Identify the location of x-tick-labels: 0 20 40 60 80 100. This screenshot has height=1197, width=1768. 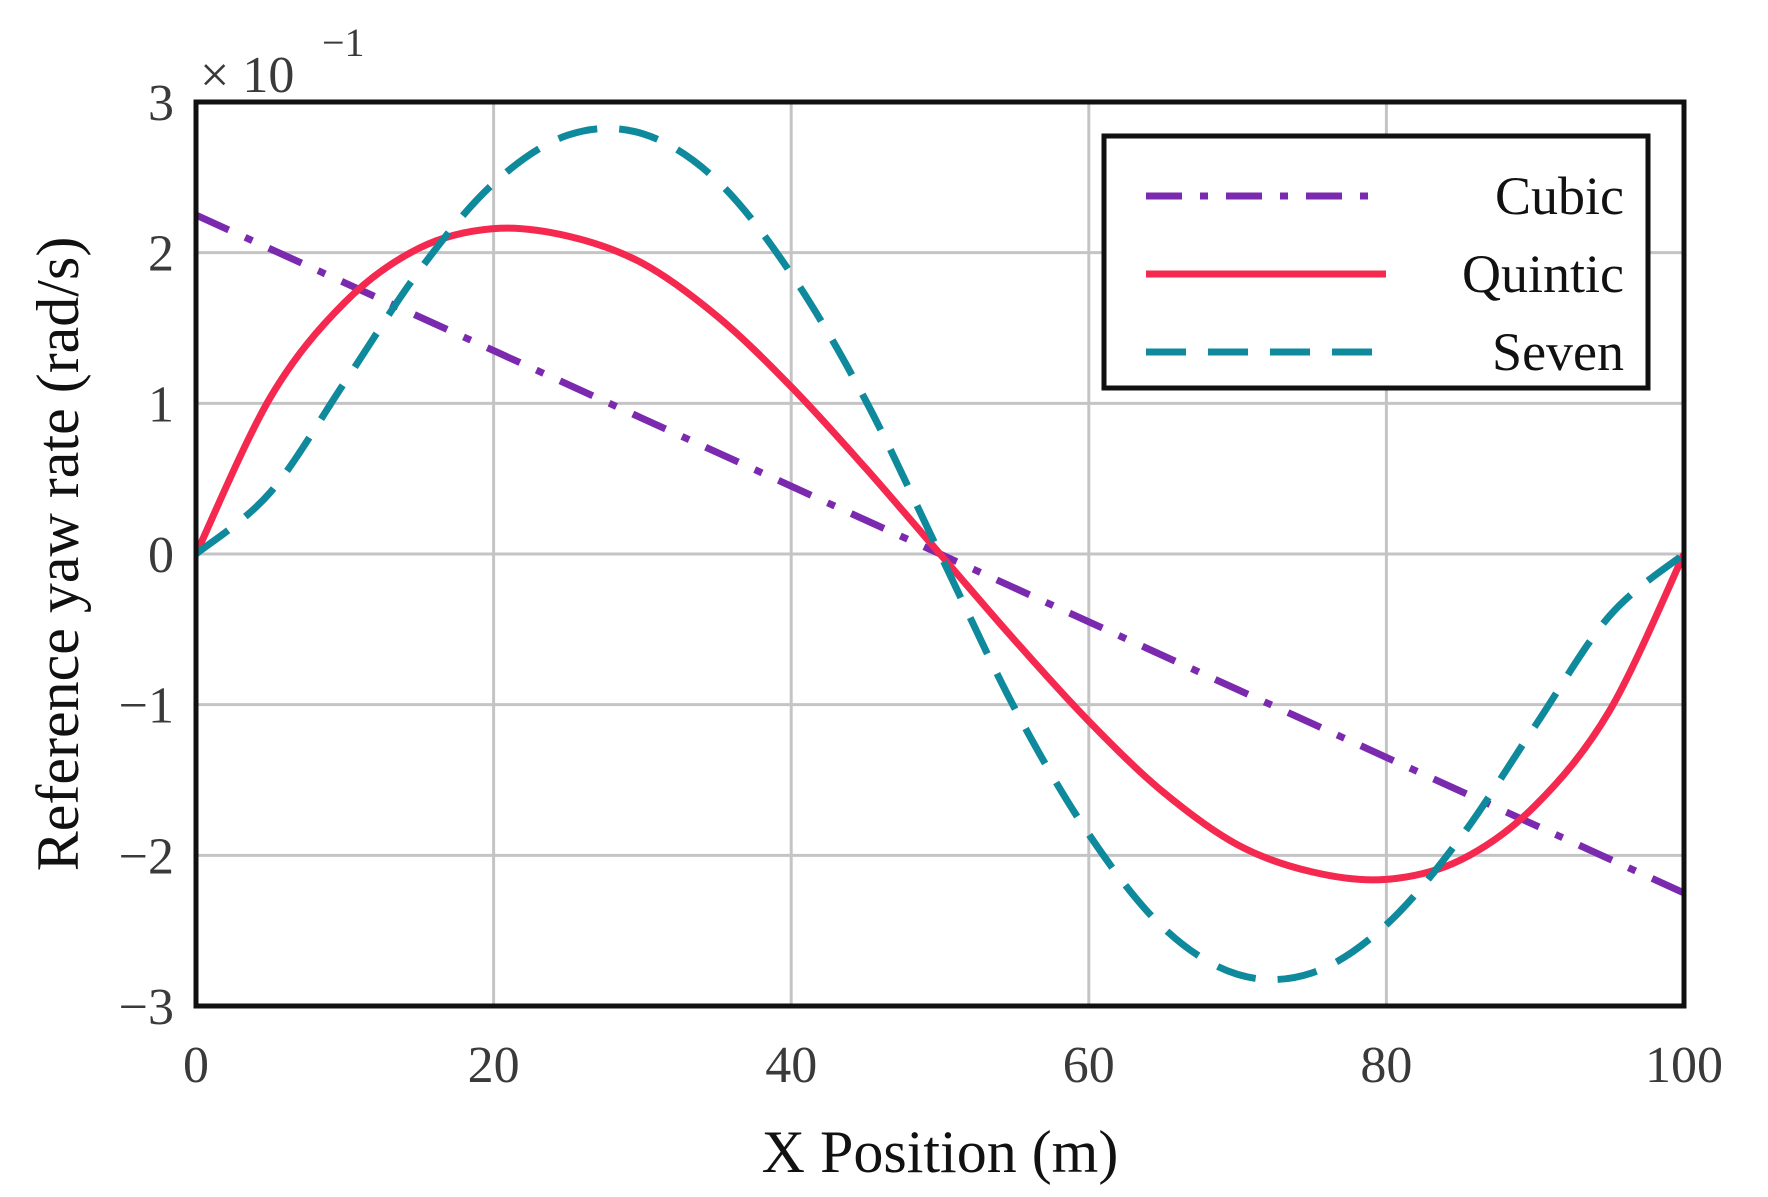
(953, 1065).